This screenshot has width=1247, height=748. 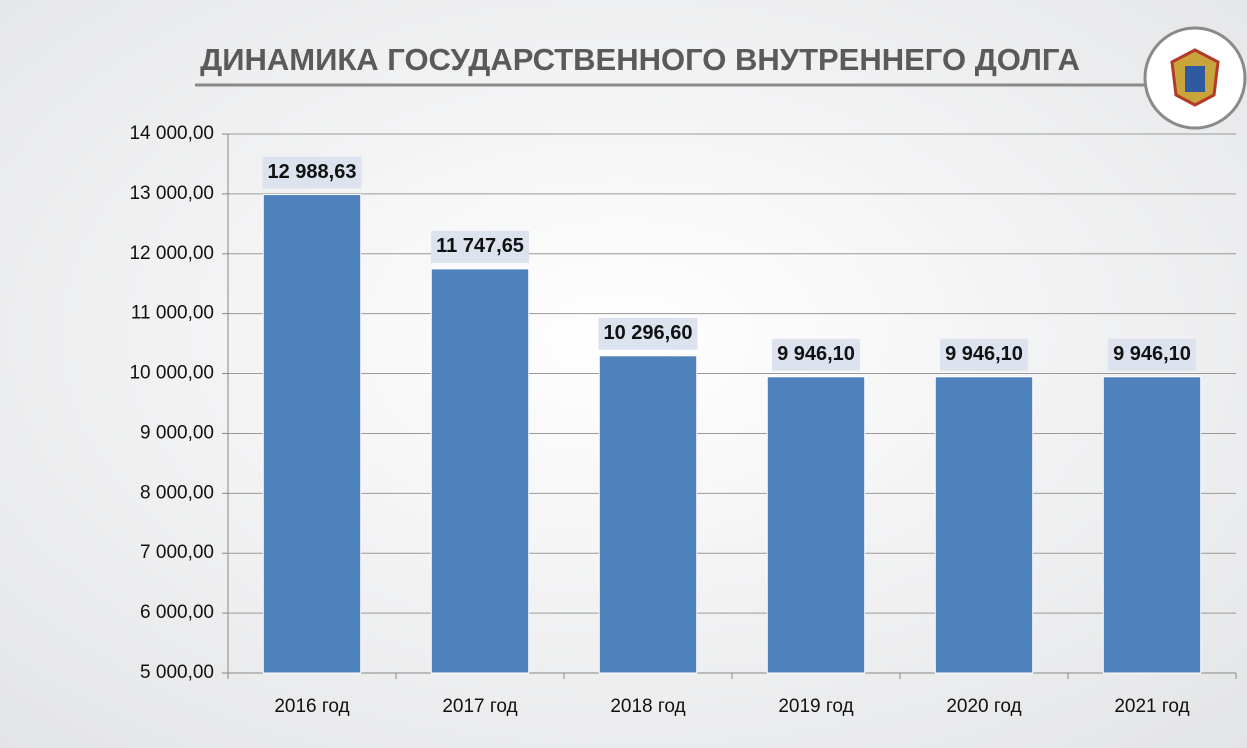 What do you see at coordinates (647, 706) in the screenshot?
I see `x-tick-label: 2018 год` at bounding box center [647, 706].